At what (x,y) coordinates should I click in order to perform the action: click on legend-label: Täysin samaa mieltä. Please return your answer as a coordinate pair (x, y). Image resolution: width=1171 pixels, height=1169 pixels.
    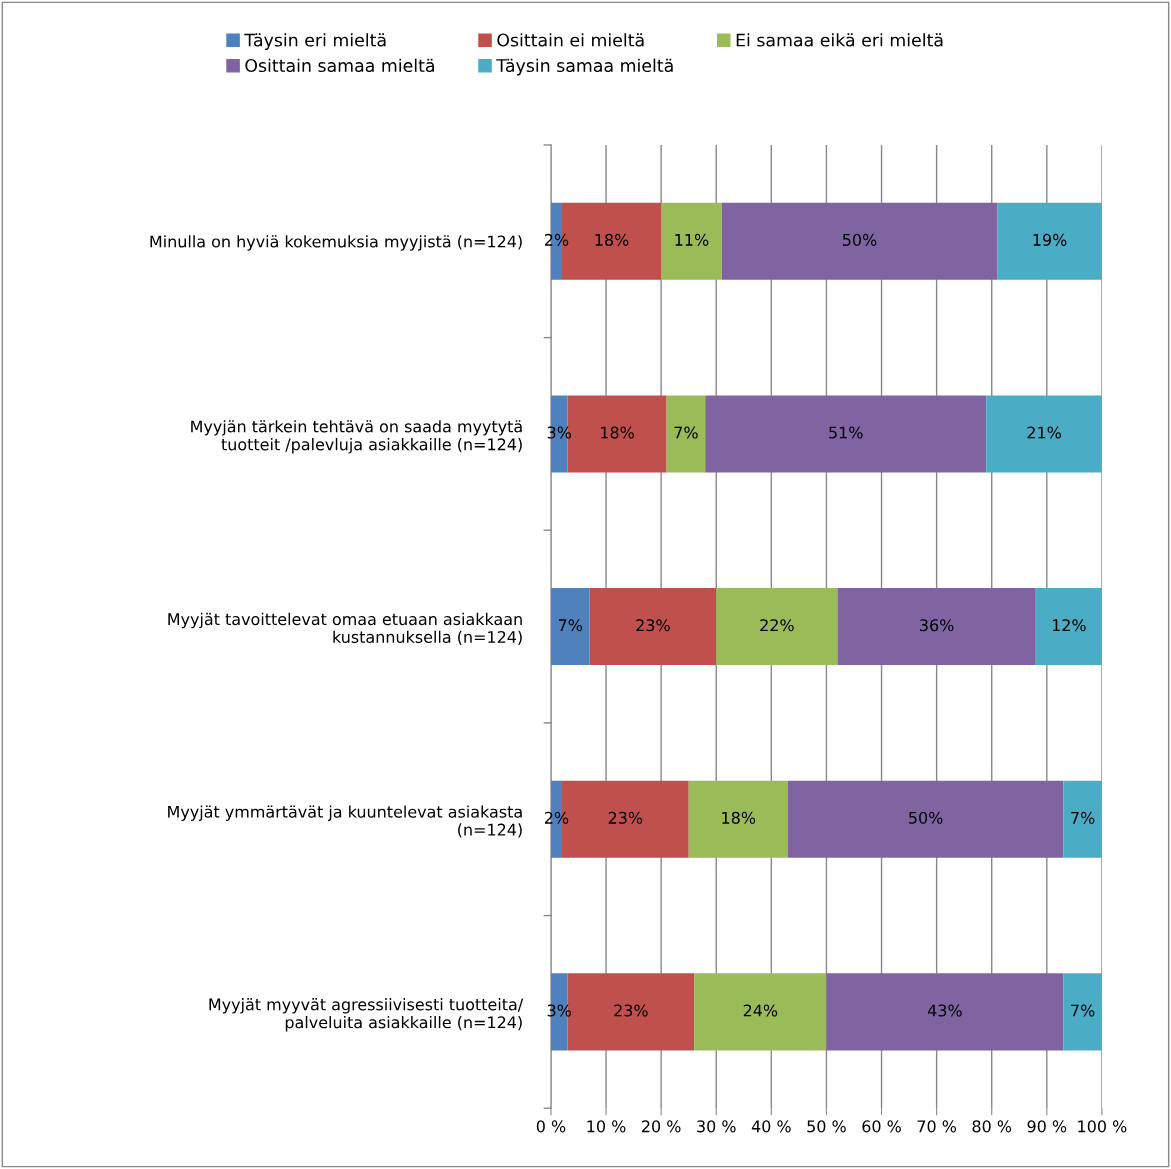
    Looking at the image, I should click on (584, 67).